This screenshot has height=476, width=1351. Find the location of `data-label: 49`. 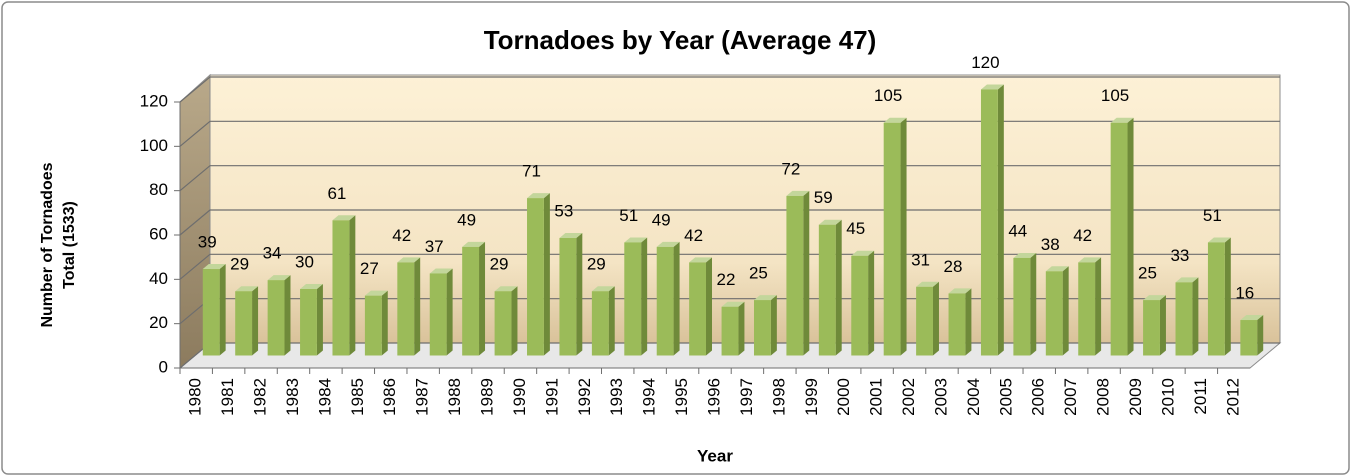

data-label: 49 is located at coordinates (661, 219).